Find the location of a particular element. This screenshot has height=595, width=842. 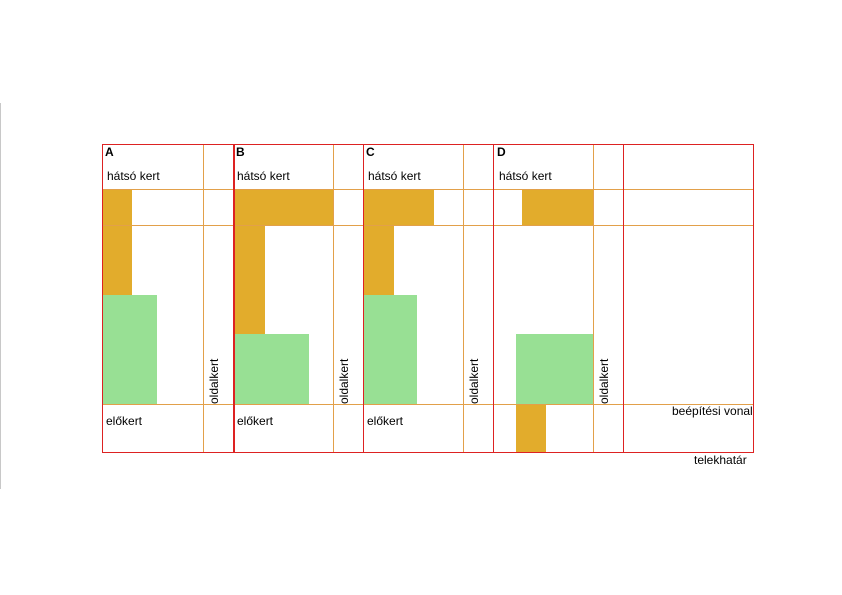

panel-b-side-yard-label: oldalkert is located at coordinates (344, 381).